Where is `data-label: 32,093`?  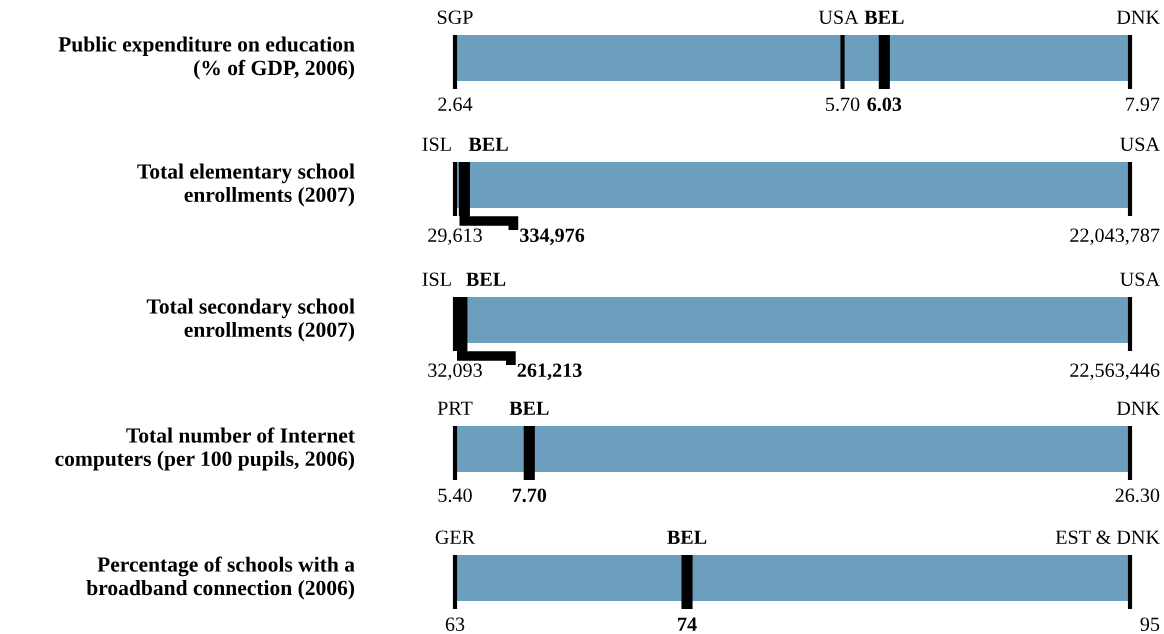 data-label: 32,093 is located at coordinates (455, 371).